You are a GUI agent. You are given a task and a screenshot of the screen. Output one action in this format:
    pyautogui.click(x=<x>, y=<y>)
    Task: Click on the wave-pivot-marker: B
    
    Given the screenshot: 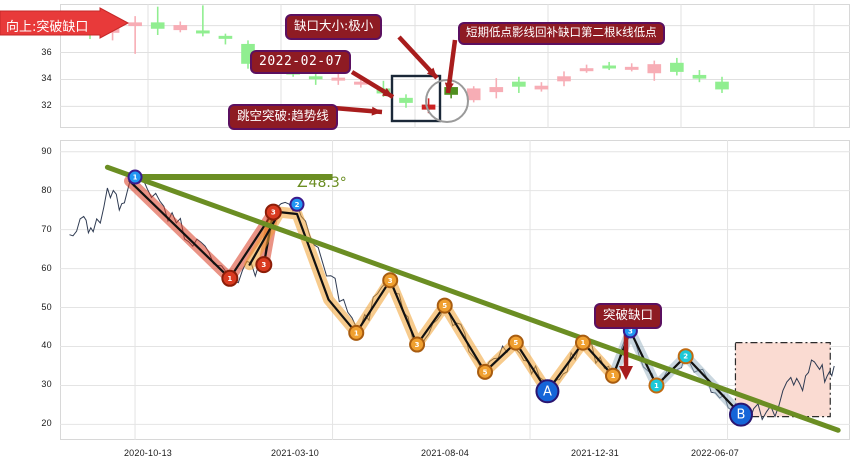 What is the action you would take?
    pyautogui.click(x=740, y=414)
    